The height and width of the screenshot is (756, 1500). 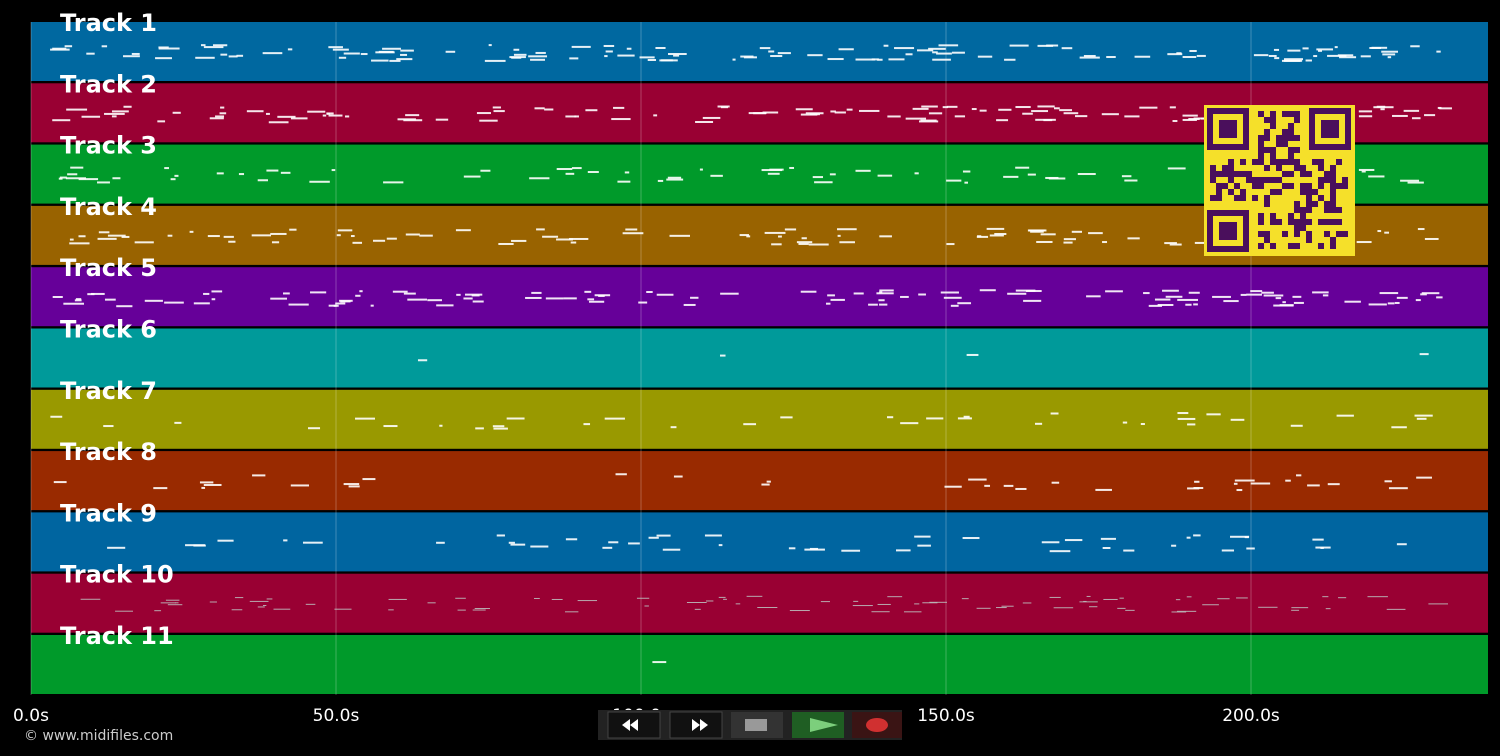 I want to click on track-label: Track 10, so click(x=117, y=575).